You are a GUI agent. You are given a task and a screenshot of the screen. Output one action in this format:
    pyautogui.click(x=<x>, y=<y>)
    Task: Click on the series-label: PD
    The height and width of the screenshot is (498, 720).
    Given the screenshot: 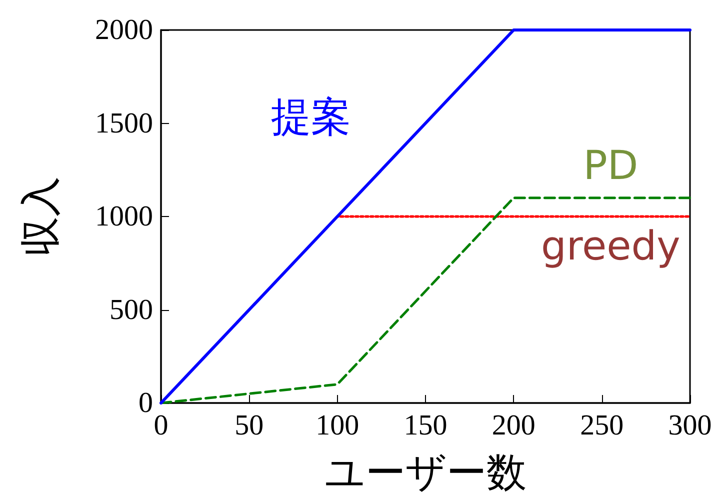 What is the action you would take?
    pyautogui.click(x=610, y=166)
    